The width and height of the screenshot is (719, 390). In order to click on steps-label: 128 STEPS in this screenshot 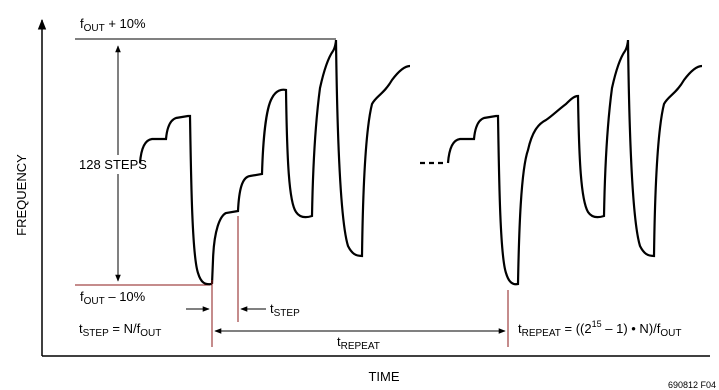, I will do `click(113, 164)`.